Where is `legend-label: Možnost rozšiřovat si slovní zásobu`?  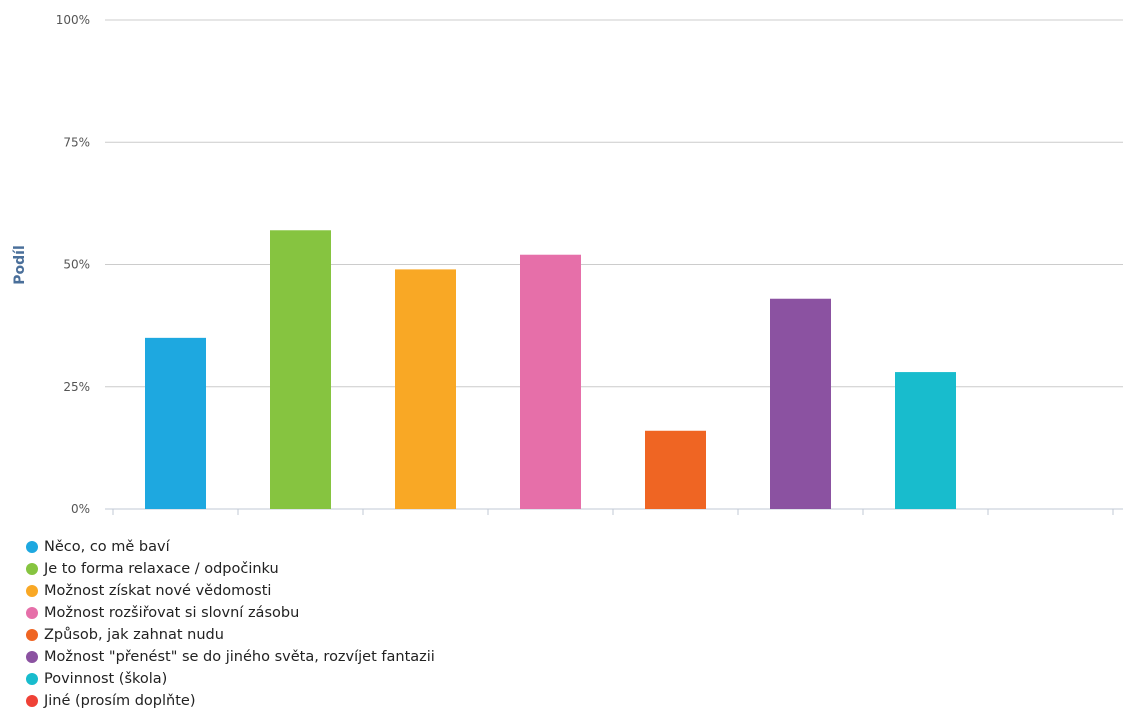
legend-label: Možnost rozšiřovat si slovní zásobu is located at coordinates (172, 613).